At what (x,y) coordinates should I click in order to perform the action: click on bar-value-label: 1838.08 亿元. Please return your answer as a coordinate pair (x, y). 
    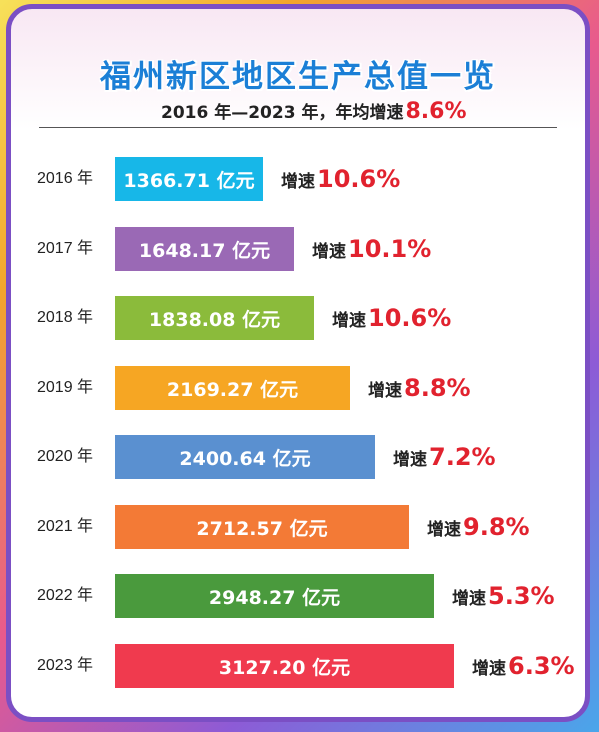
    Looking at the image, I should click on (214, 319).